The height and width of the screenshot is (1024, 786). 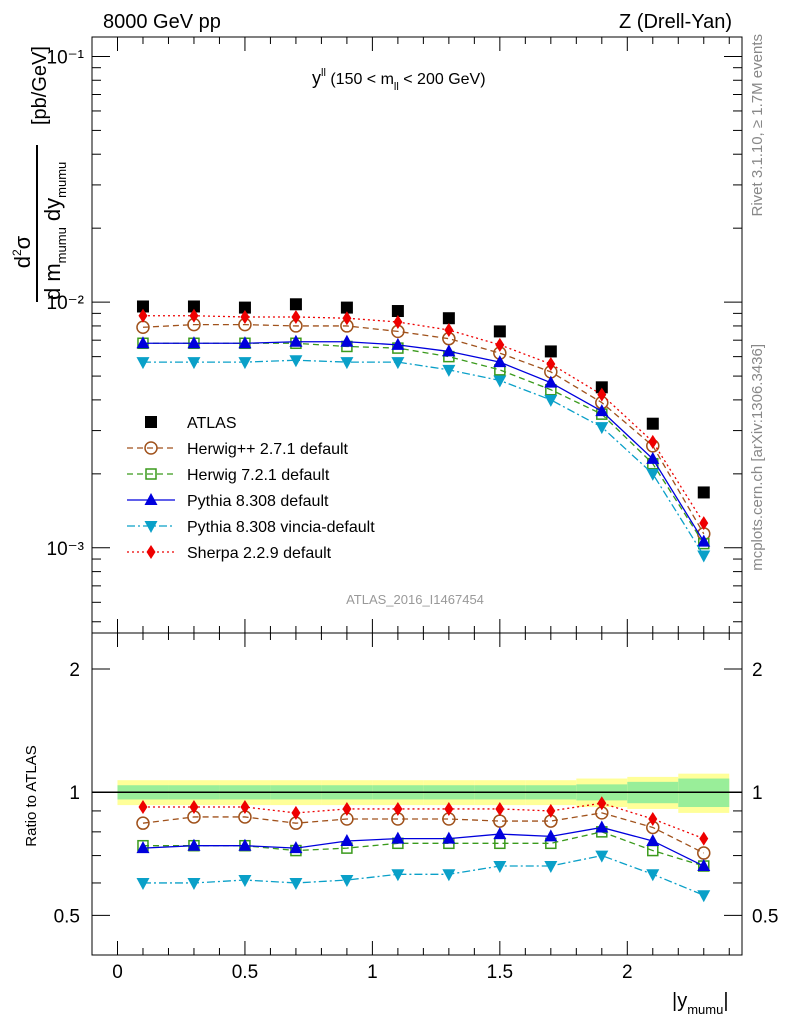 I want to click on x-tick-label: 2, so click(x=627, y=972).